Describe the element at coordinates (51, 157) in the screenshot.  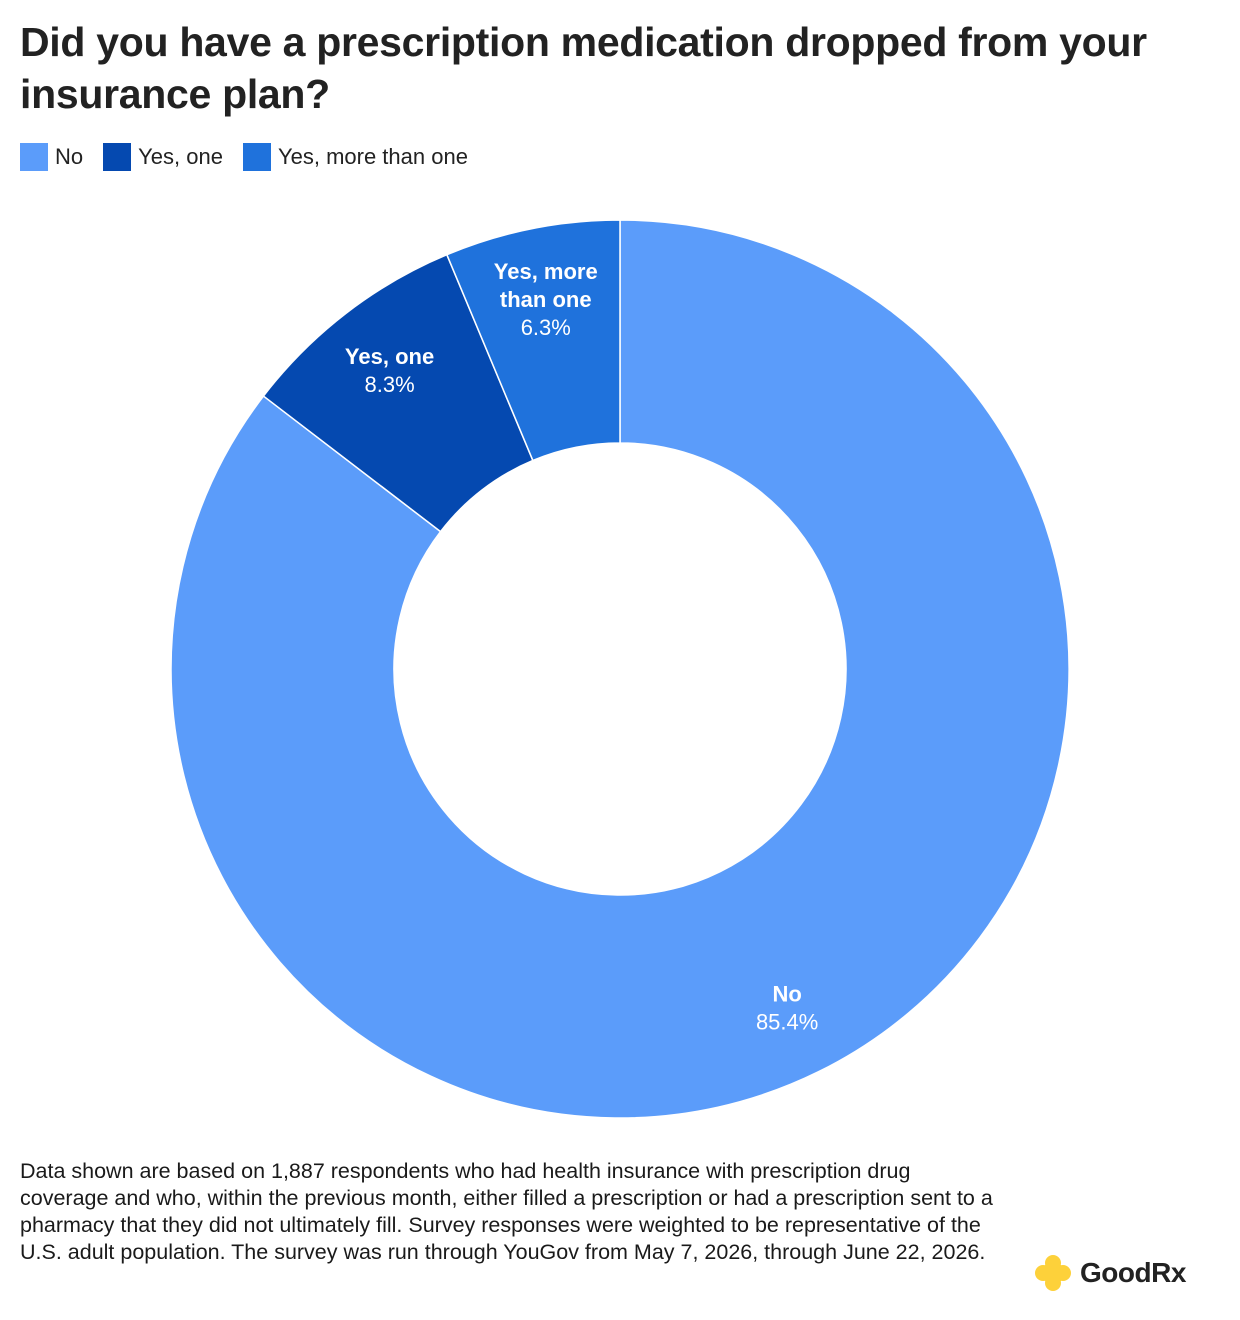
I see `legend-item-no: No` at that location.